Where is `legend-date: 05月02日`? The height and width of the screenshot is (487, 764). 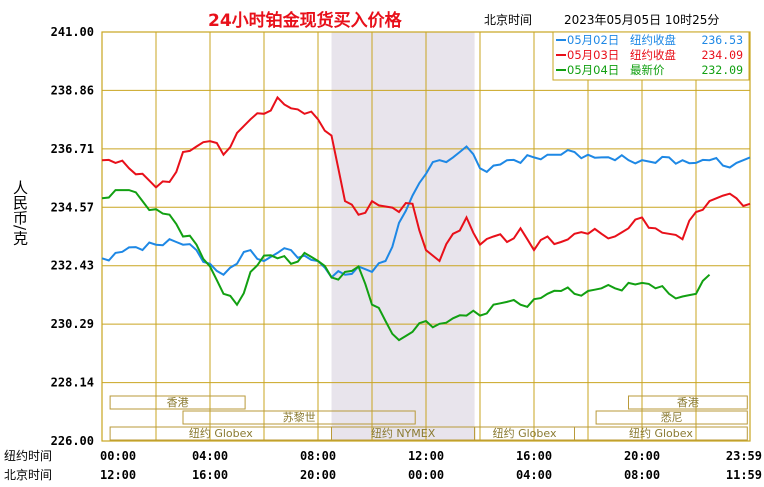 legend-date: 05月02日 is located at coordinates (593, 40).